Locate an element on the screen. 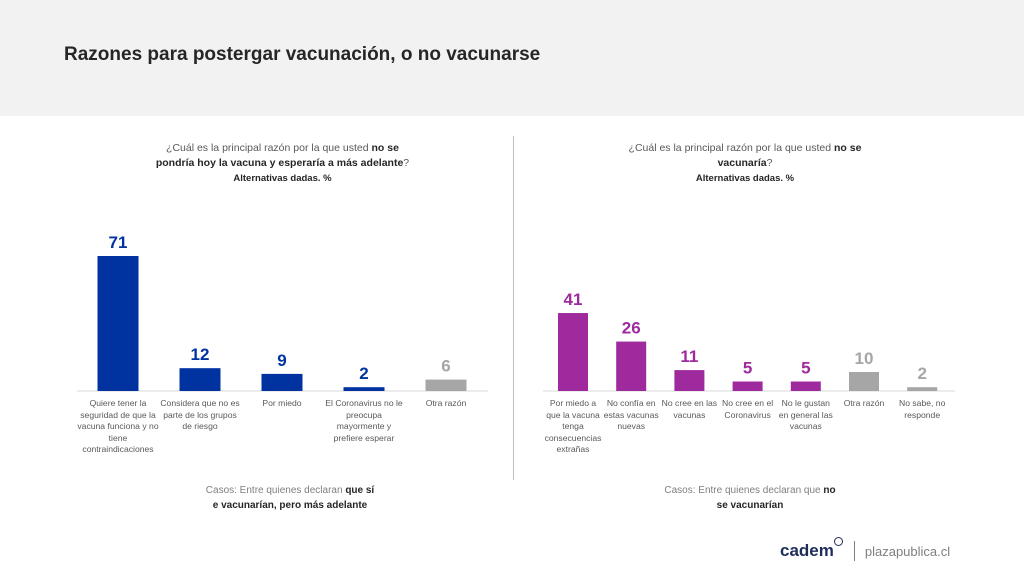 The width and height of the screenshot is (1024, 575). cadem-logo: cadem is located at coordinates (811, 549).